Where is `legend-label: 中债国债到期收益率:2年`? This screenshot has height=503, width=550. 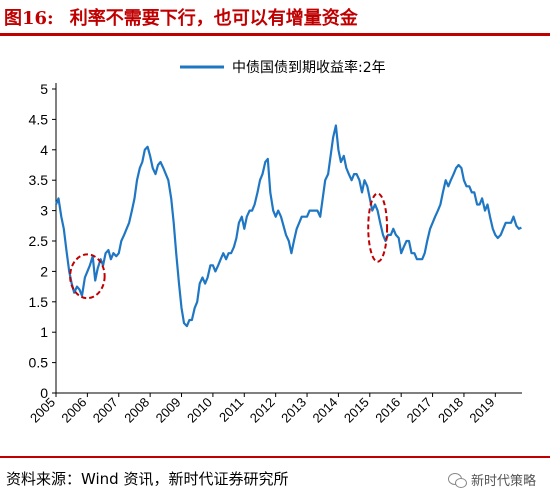 legend-label: 中债国债到期收益率:2年 is located at coordinates (309, 67).